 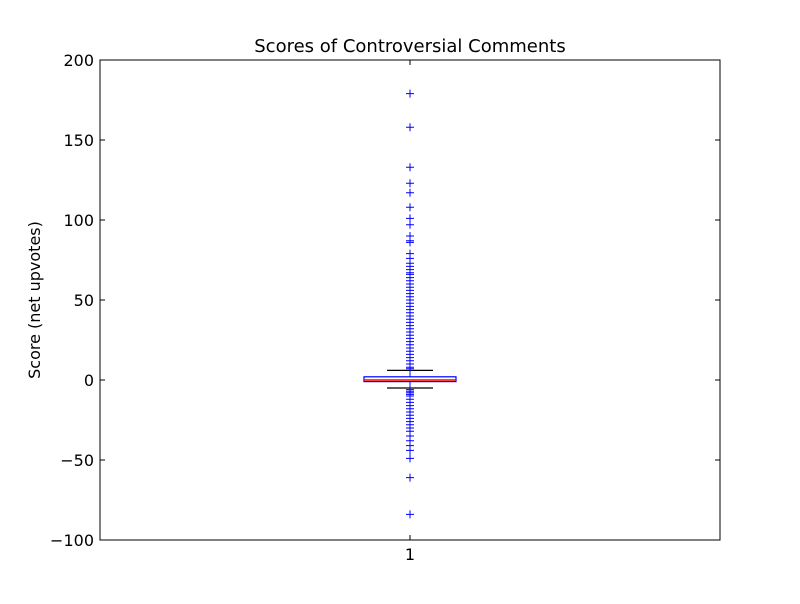 What do you see at coordinates (84, 300) in the screenshot?
I see `y-tick-label: 50` at bounding box center [84, 300].